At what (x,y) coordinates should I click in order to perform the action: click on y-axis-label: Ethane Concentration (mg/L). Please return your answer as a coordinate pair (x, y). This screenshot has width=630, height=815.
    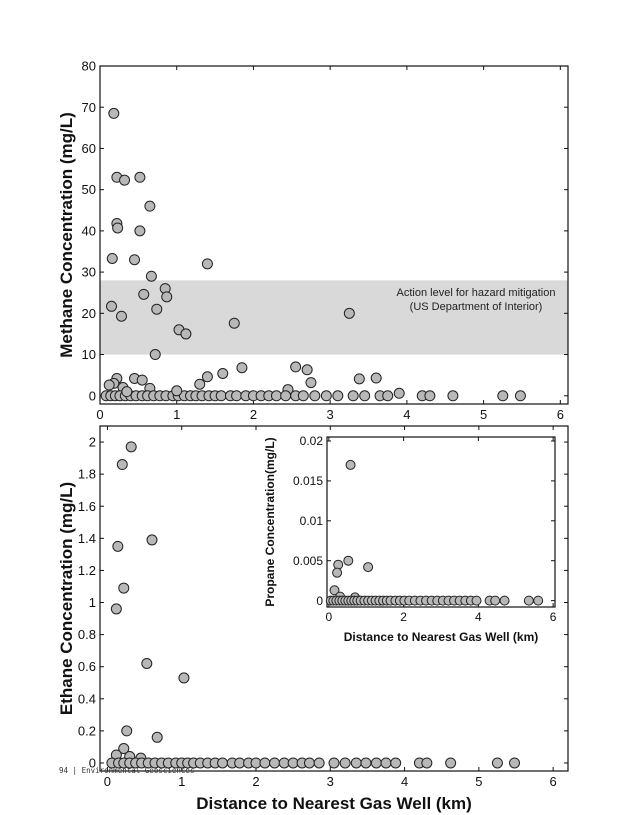
    Looking at the image, I should click on (66, 598).